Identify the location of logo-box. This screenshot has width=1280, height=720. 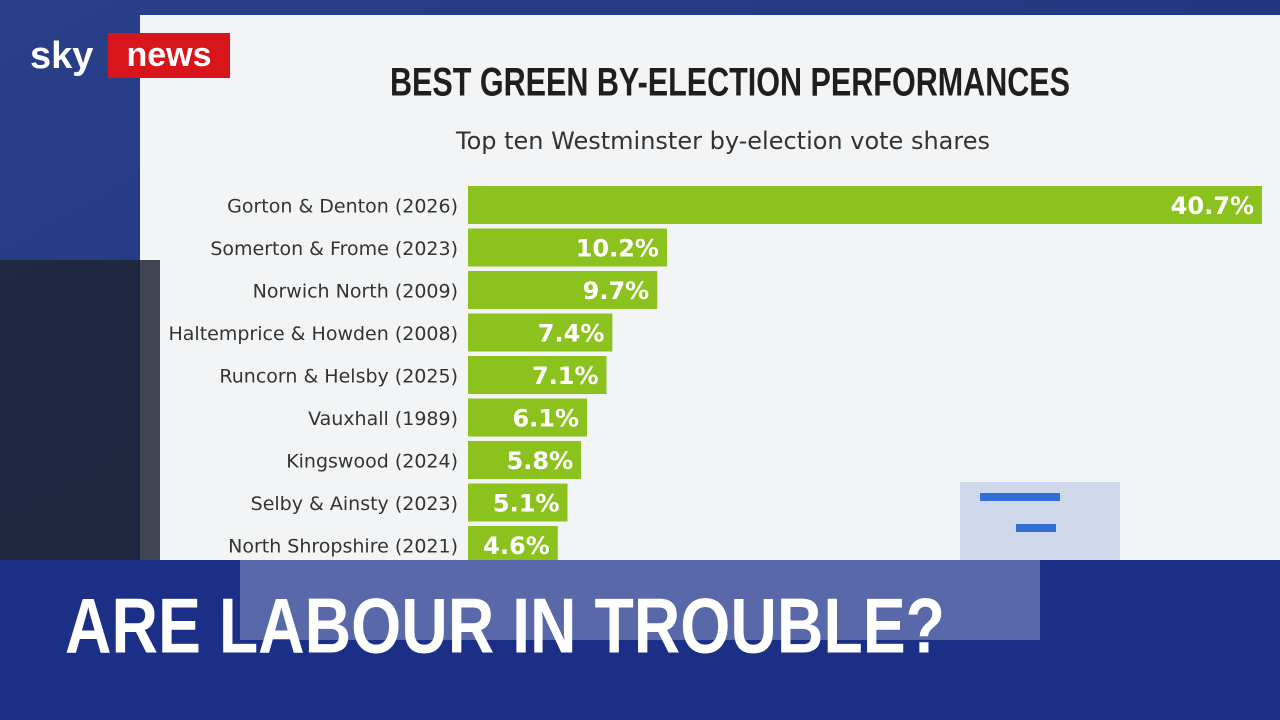
(169, 55).